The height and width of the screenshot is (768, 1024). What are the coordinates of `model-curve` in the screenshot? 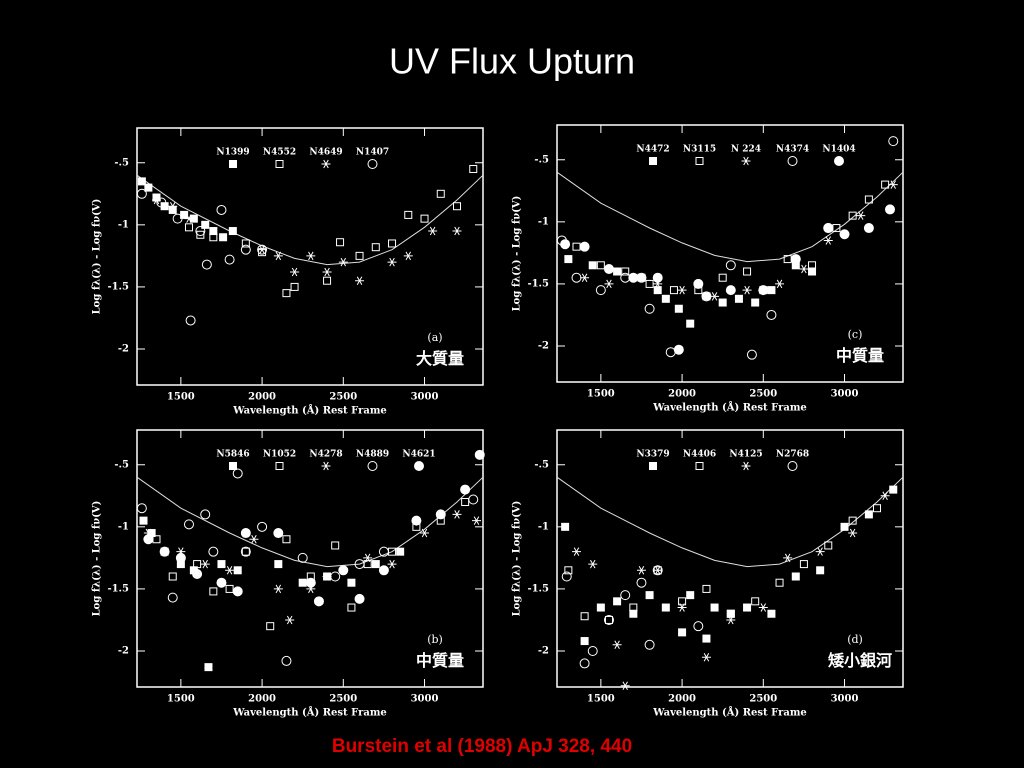 It's located at (730, 217).